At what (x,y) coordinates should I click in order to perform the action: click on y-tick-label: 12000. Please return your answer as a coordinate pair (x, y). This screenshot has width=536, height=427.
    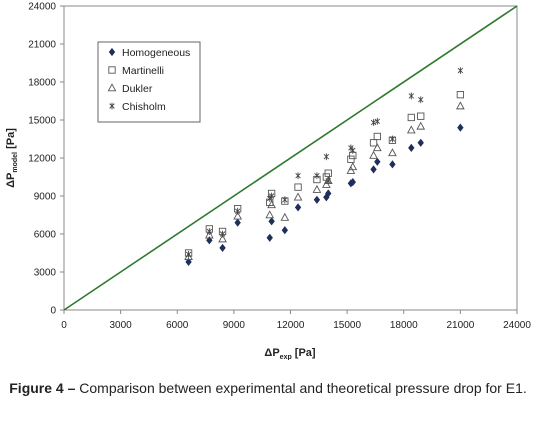
    Looking at the image, I should click on (42, 159).